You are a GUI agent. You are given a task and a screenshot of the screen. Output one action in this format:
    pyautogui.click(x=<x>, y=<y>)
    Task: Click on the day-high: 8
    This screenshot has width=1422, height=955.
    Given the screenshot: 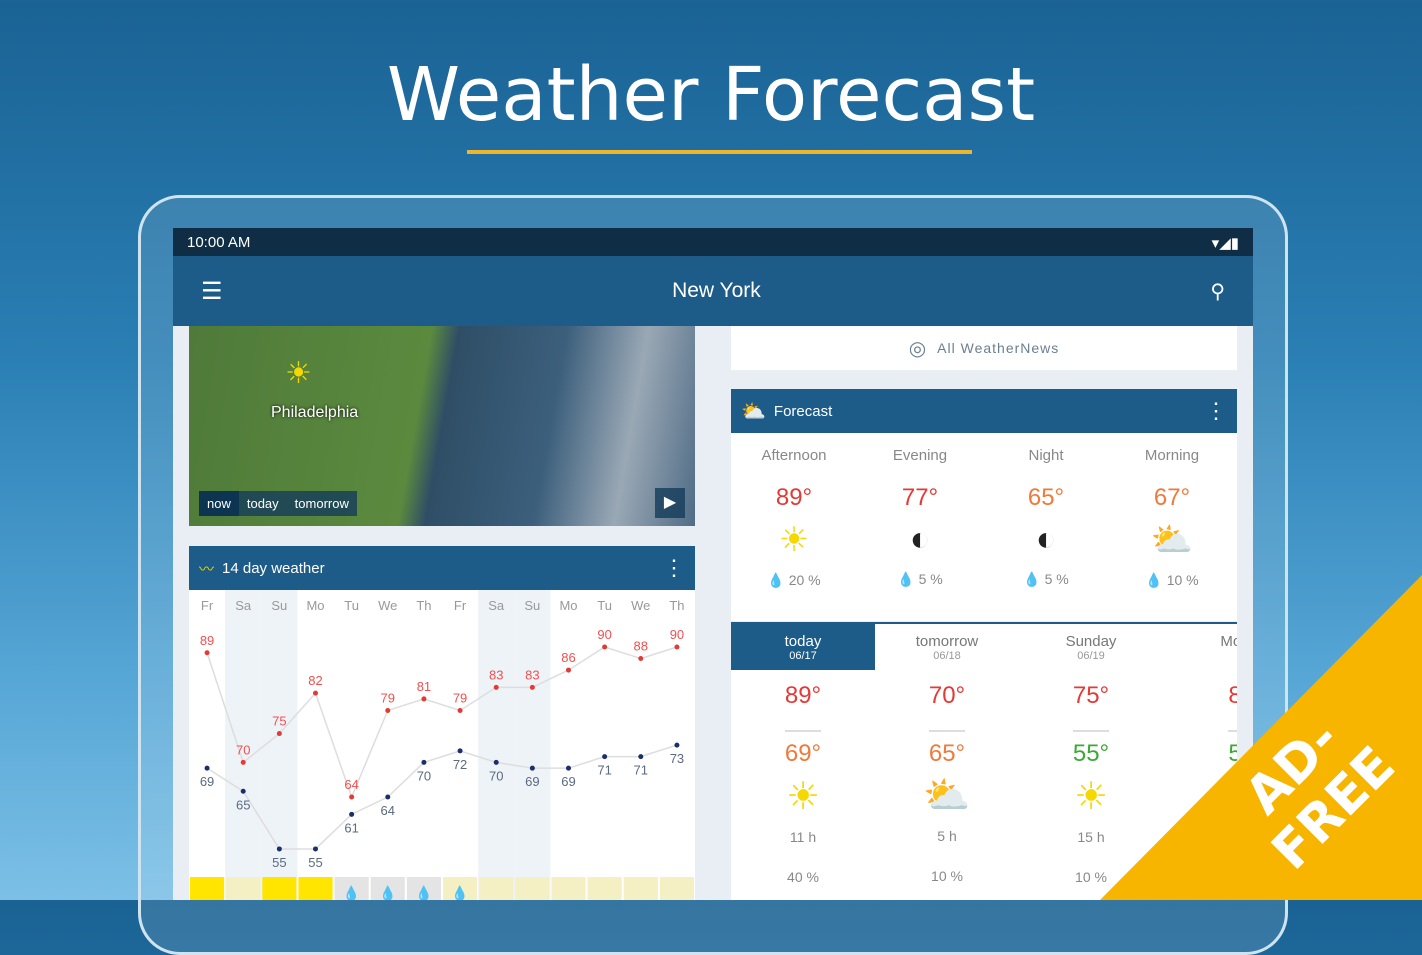 What is the action you would take?
    pyautogui.click(x=1200, y=696)
    